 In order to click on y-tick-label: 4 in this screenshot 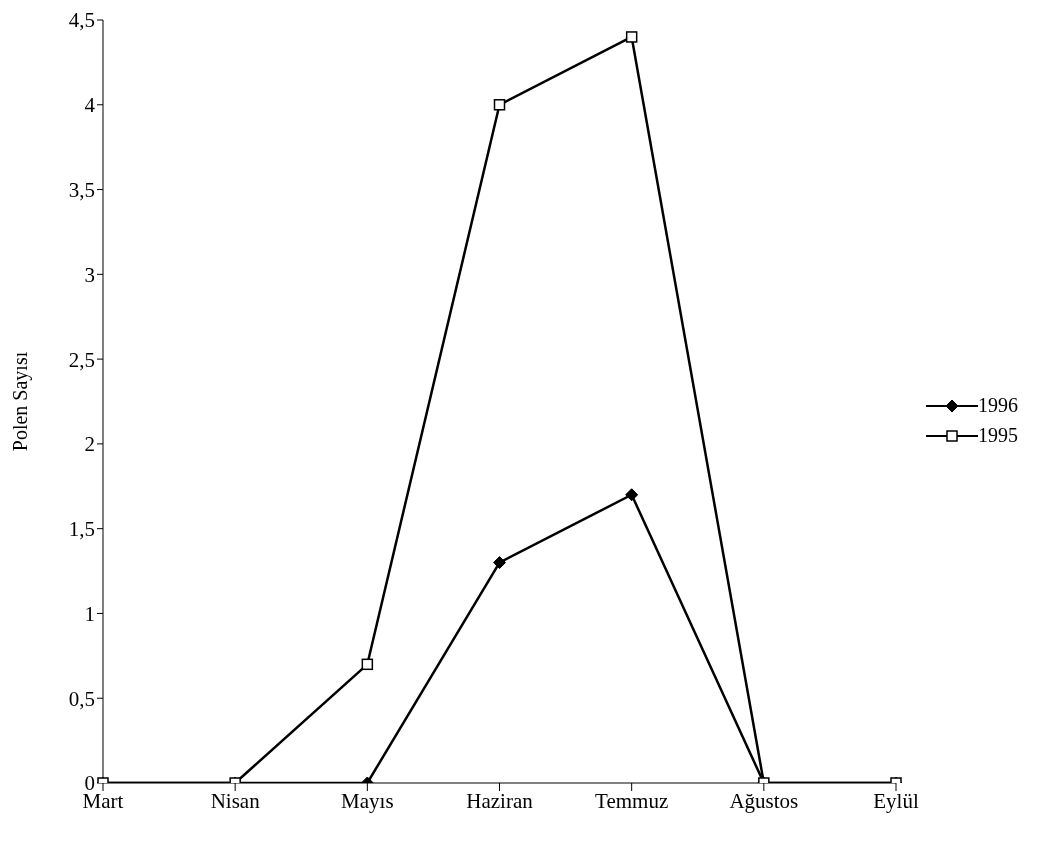, I will do `click(90, 105)`.